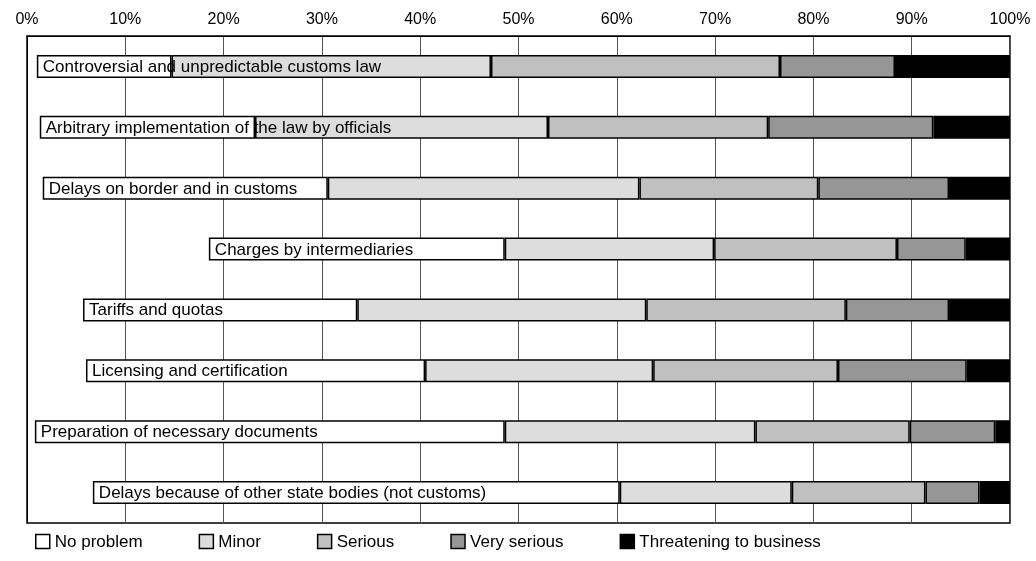 The height and width of the screenshot is (561, 1036). Describe the element at coordinates (321, 18) in the screenshot. I see `x-tick-label: 30%` at that location.